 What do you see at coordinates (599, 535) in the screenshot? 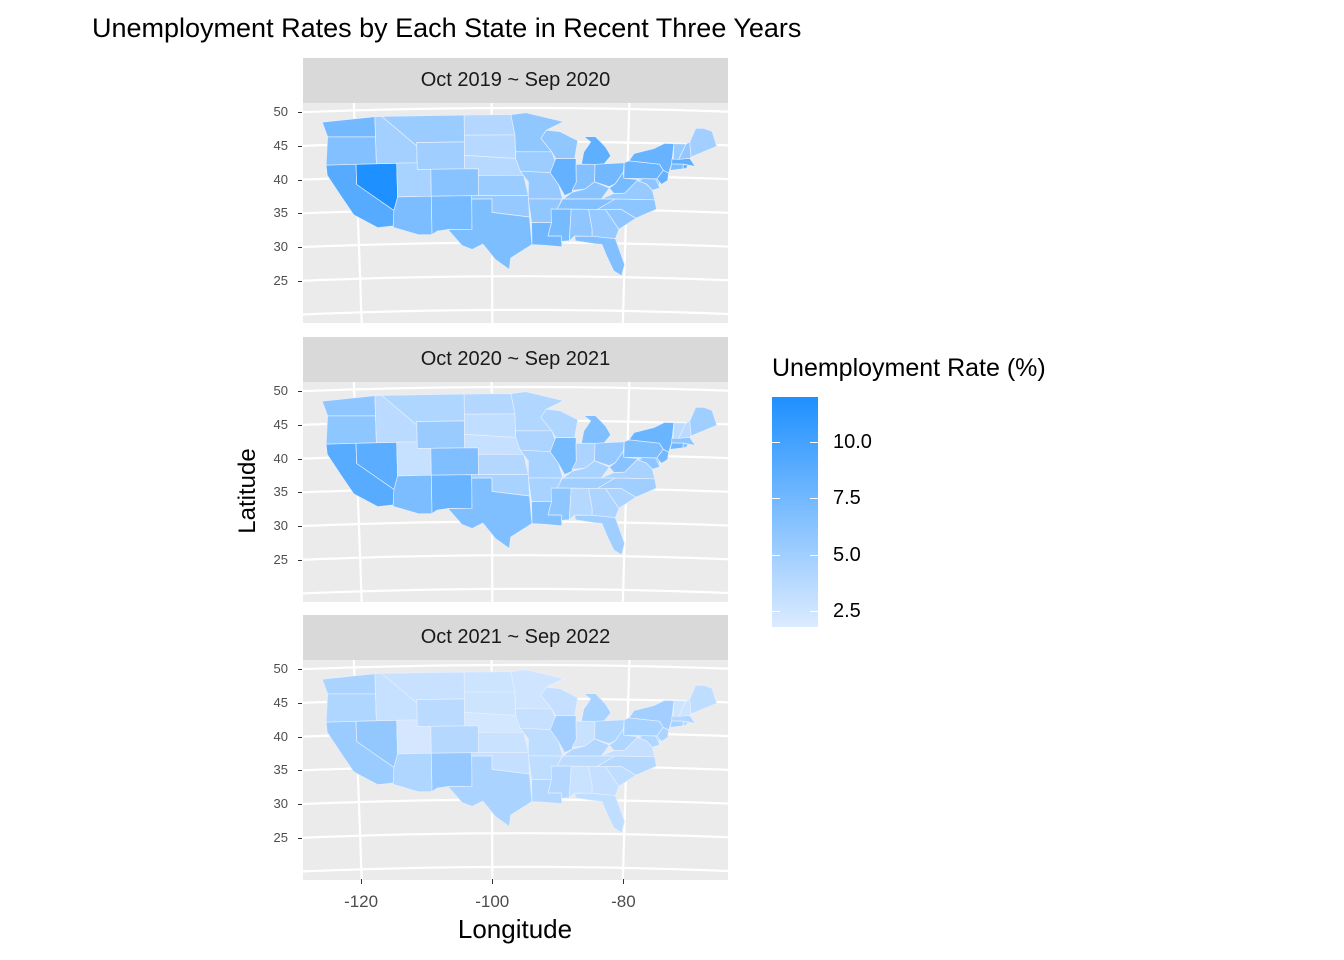
I see `state-fl` at bounding box center [599, 535].